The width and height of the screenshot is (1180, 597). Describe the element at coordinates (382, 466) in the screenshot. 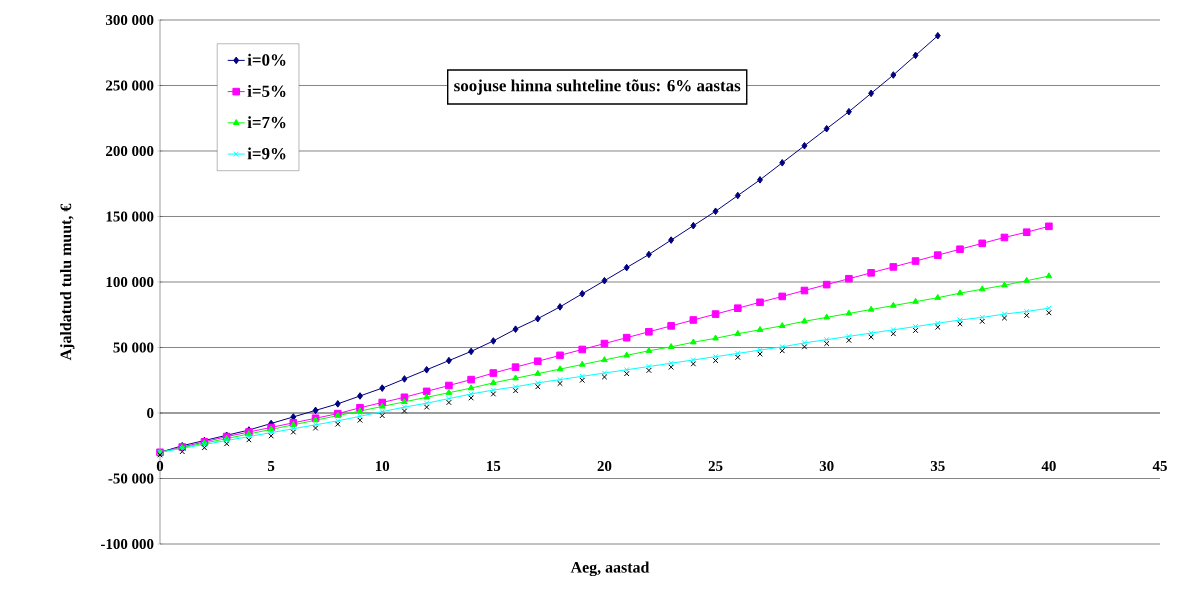

I see `x-tick-label: 10` at that location.